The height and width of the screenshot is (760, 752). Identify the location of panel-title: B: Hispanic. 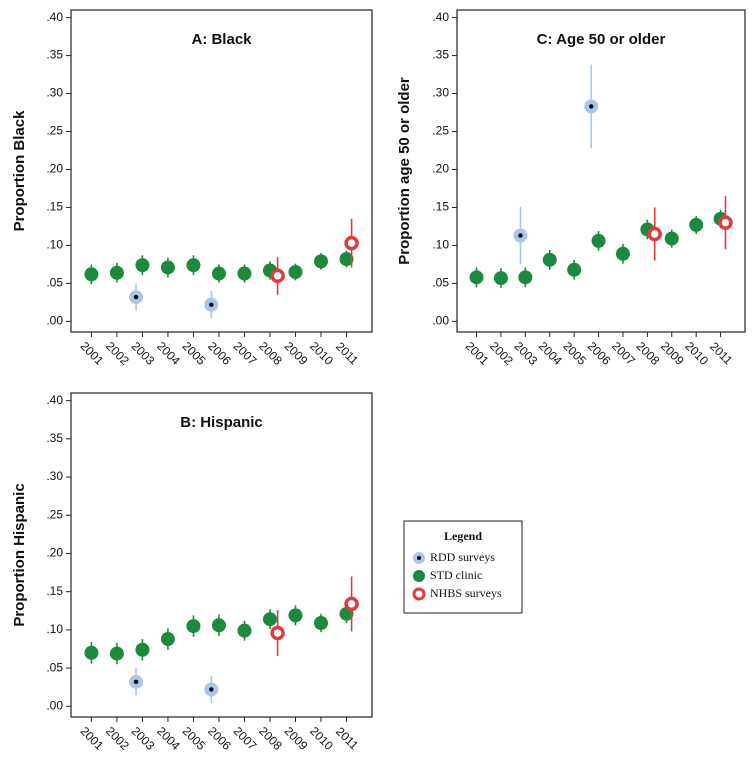
(221, 422).